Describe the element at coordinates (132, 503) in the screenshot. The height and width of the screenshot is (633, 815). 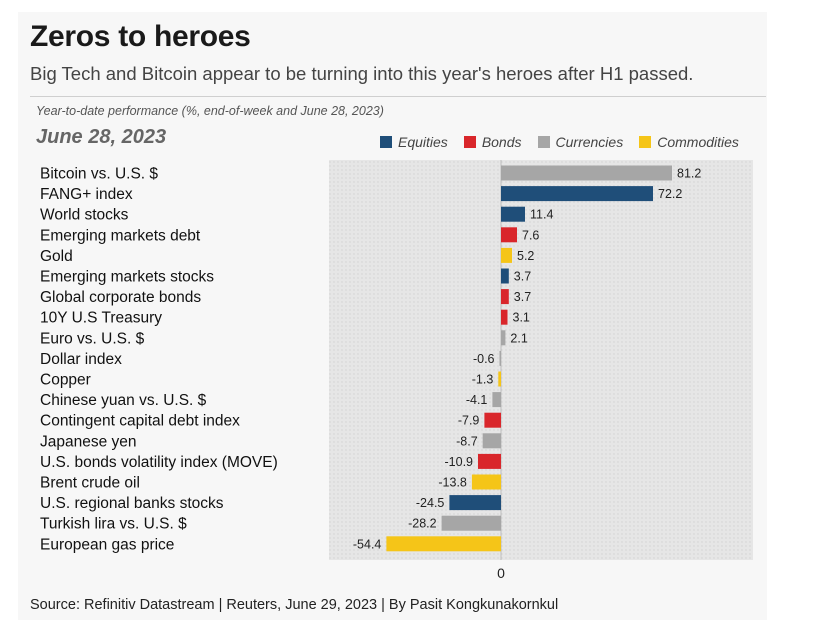
I see `category-label: U.S. regional banks stocks` at that location.